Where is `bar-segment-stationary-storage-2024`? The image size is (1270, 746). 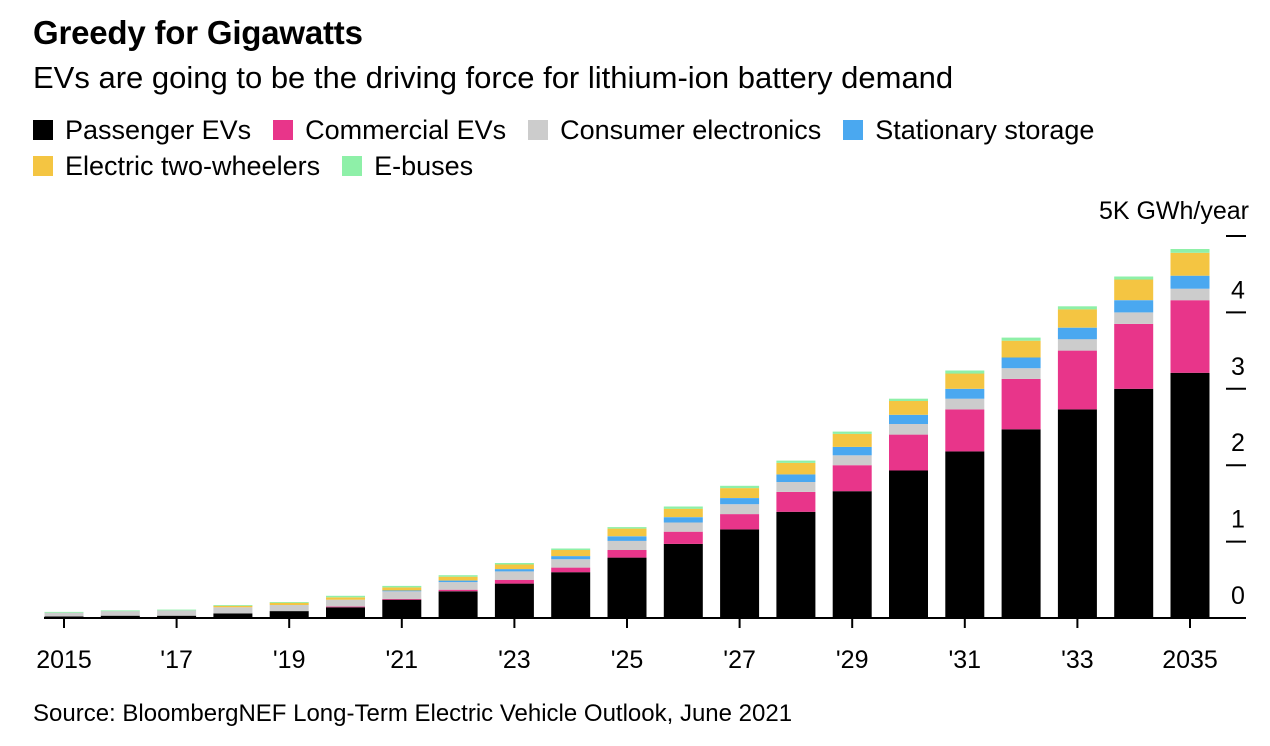
bar-segment-stationary-storage-2024 is located at coordinates (571, 558).